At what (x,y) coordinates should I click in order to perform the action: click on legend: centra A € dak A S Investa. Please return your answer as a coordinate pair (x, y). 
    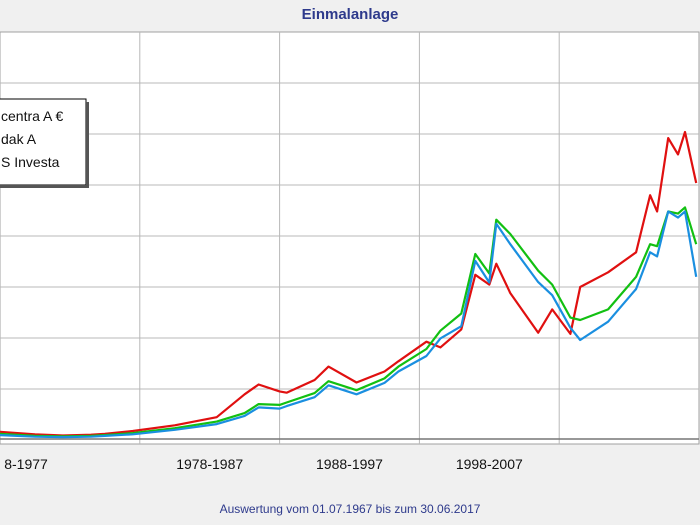
    Looking at the image, I should click on (44, 143).